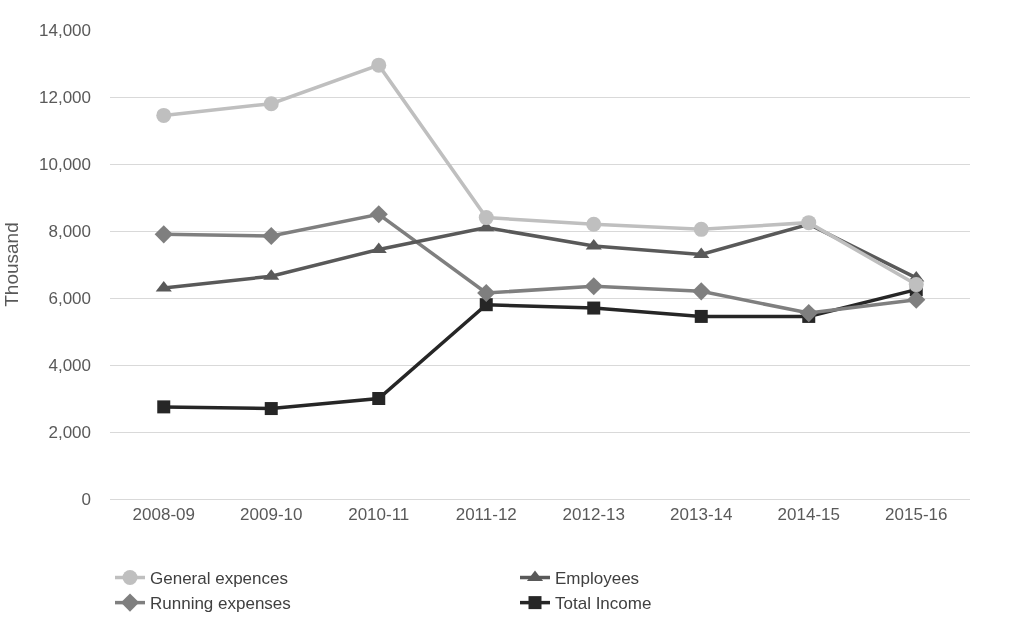 This screenshot has width=1015, height=639. Describe the element at coordinates (808, 515) in the screenshot. I see `x-tick-label: 2014-15` at that location.